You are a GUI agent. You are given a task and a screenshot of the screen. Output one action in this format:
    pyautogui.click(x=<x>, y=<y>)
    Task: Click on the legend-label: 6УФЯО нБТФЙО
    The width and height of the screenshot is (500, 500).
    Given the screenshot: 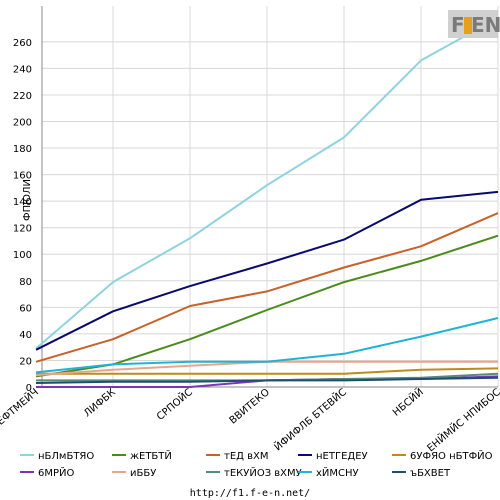 What is the action you would take?
    pyautogui.click(x=451, y=455)
    